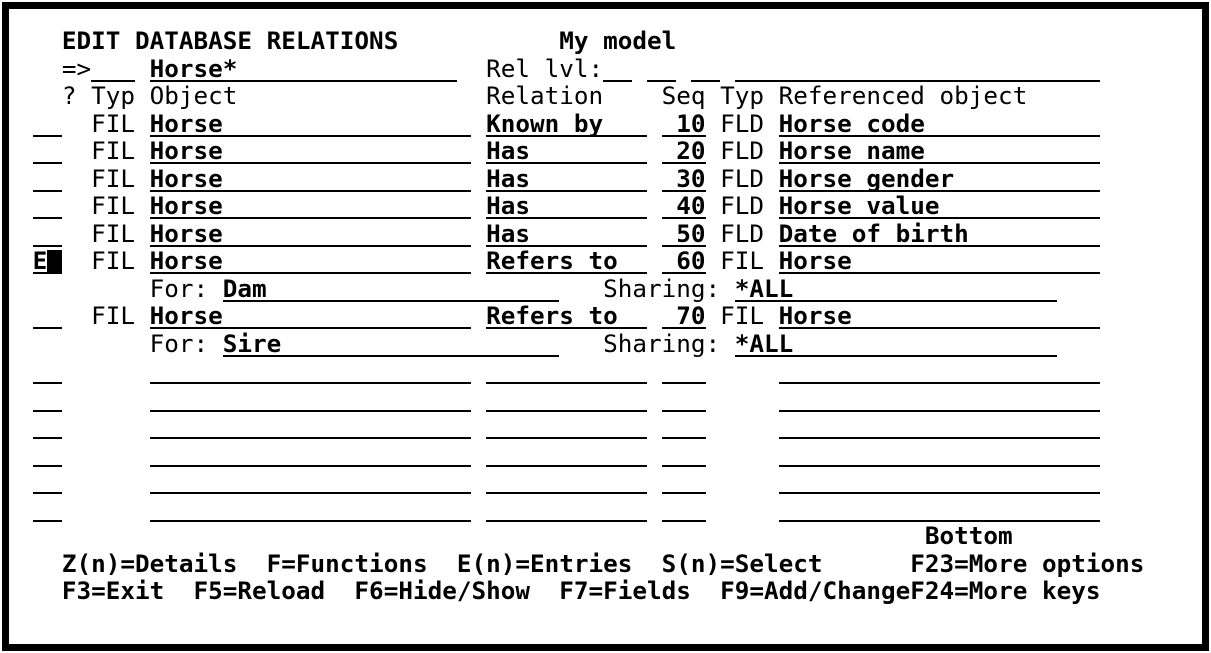  What do you see at coordinates (76, 68) in the screenshot?
I see `command-arrow: =>` at bounding box center [76, 68].